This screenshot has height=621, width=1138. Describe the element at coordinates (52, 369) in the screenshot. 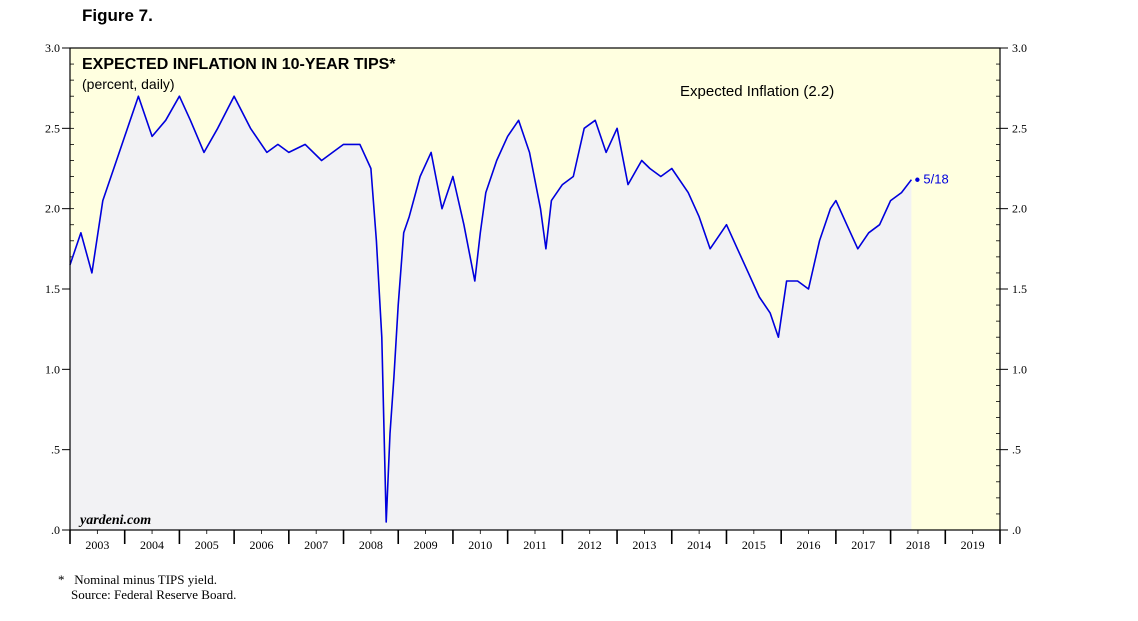

I see `y-tick-label-left: 1.0` at that location.